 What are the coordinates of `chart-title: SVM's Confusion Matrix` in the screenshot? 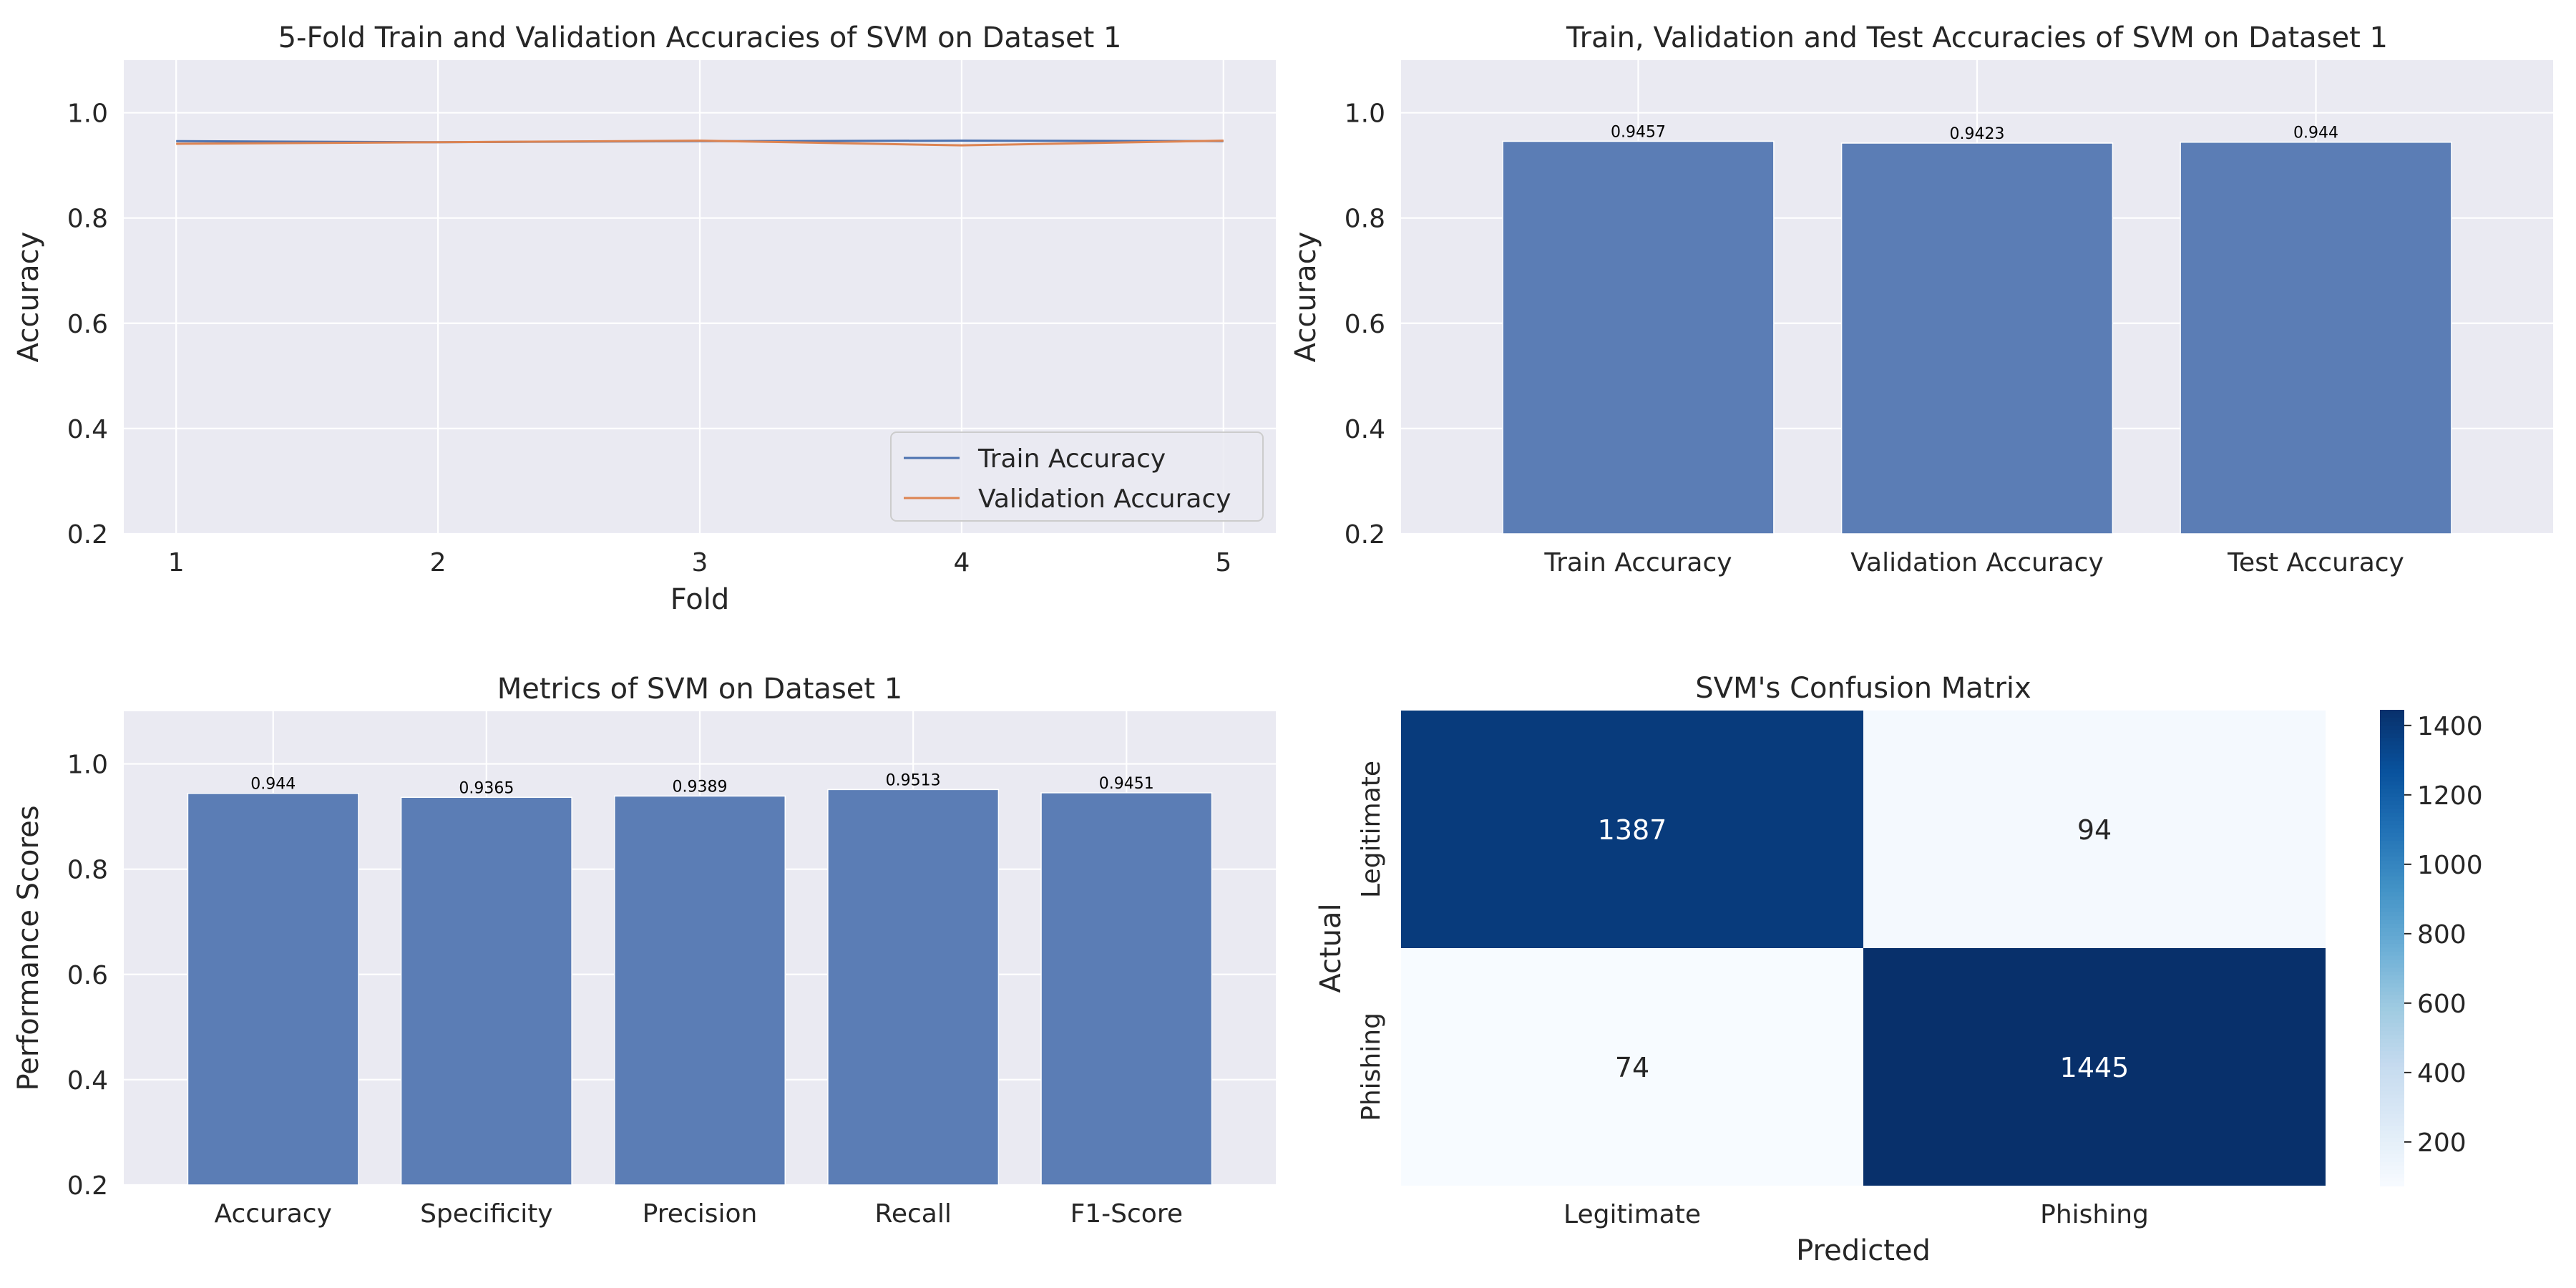 It's located at (1863, 688).